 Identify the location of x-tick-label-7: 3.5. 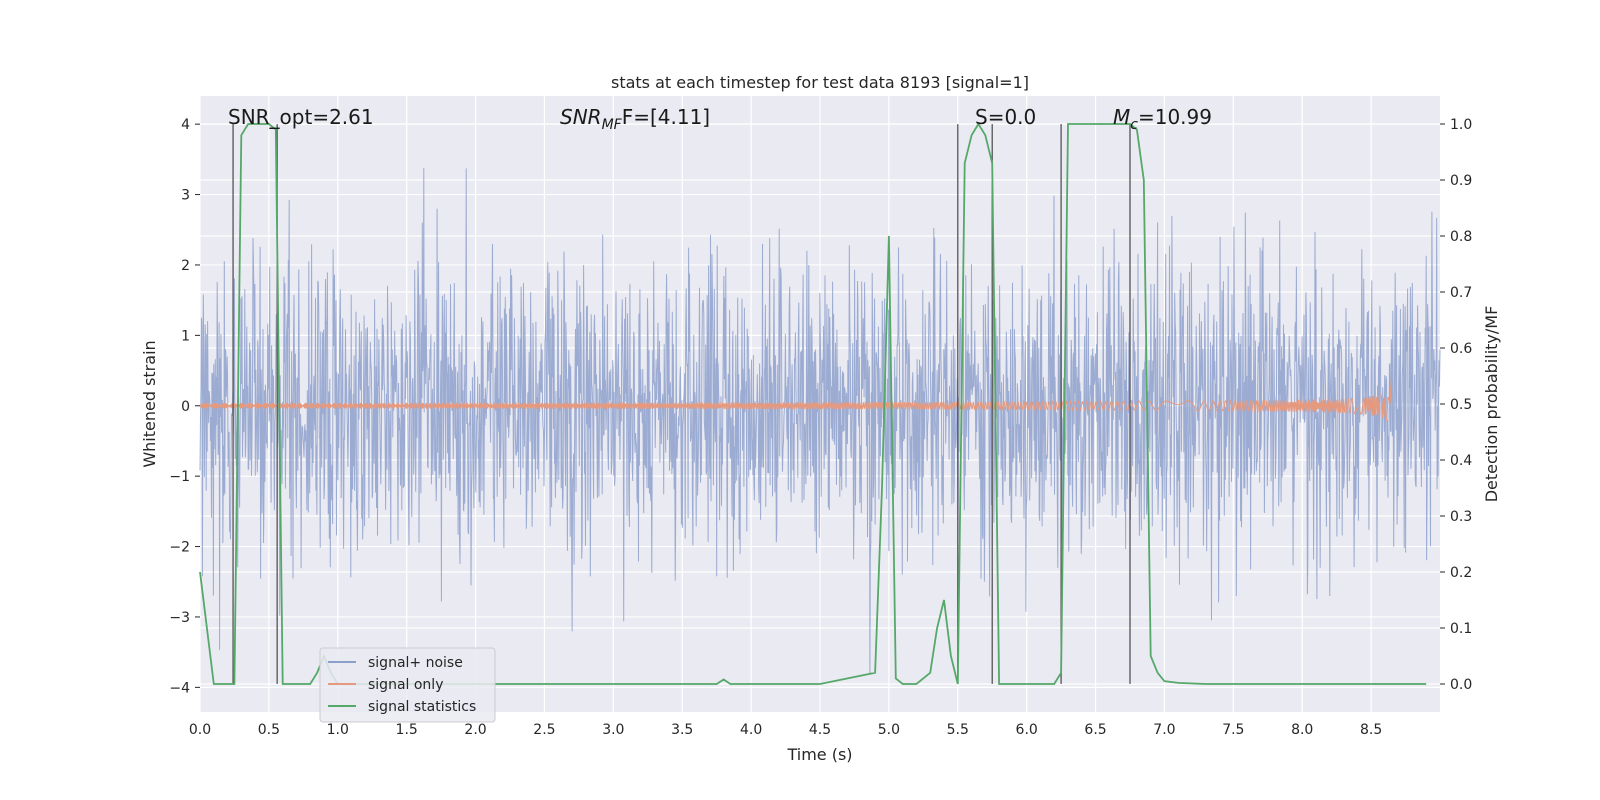
(682, 730).